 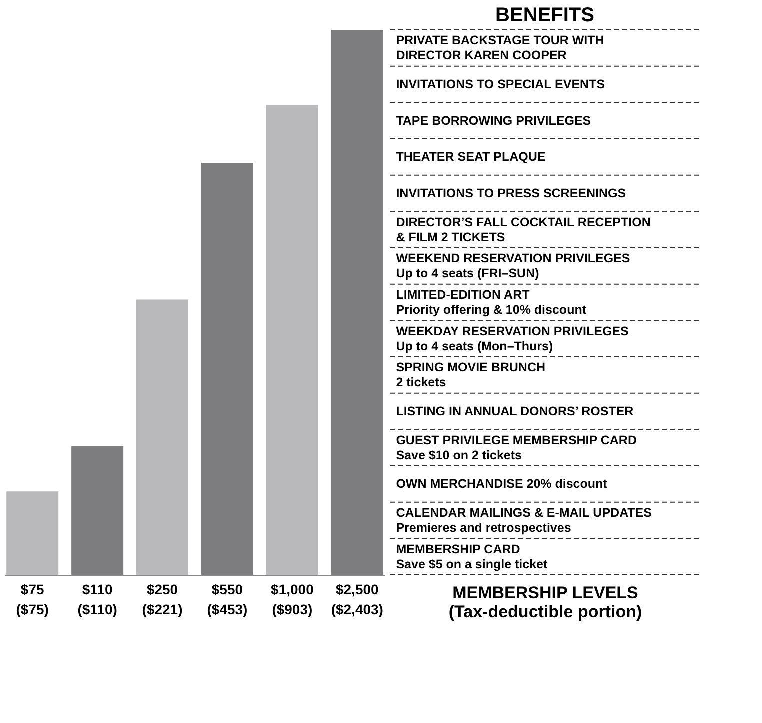 What do you see at coordinates (98, 600) in the screenshot?
I see `x-tick-label: $110 ($110)` at bounding box center [98, 600].